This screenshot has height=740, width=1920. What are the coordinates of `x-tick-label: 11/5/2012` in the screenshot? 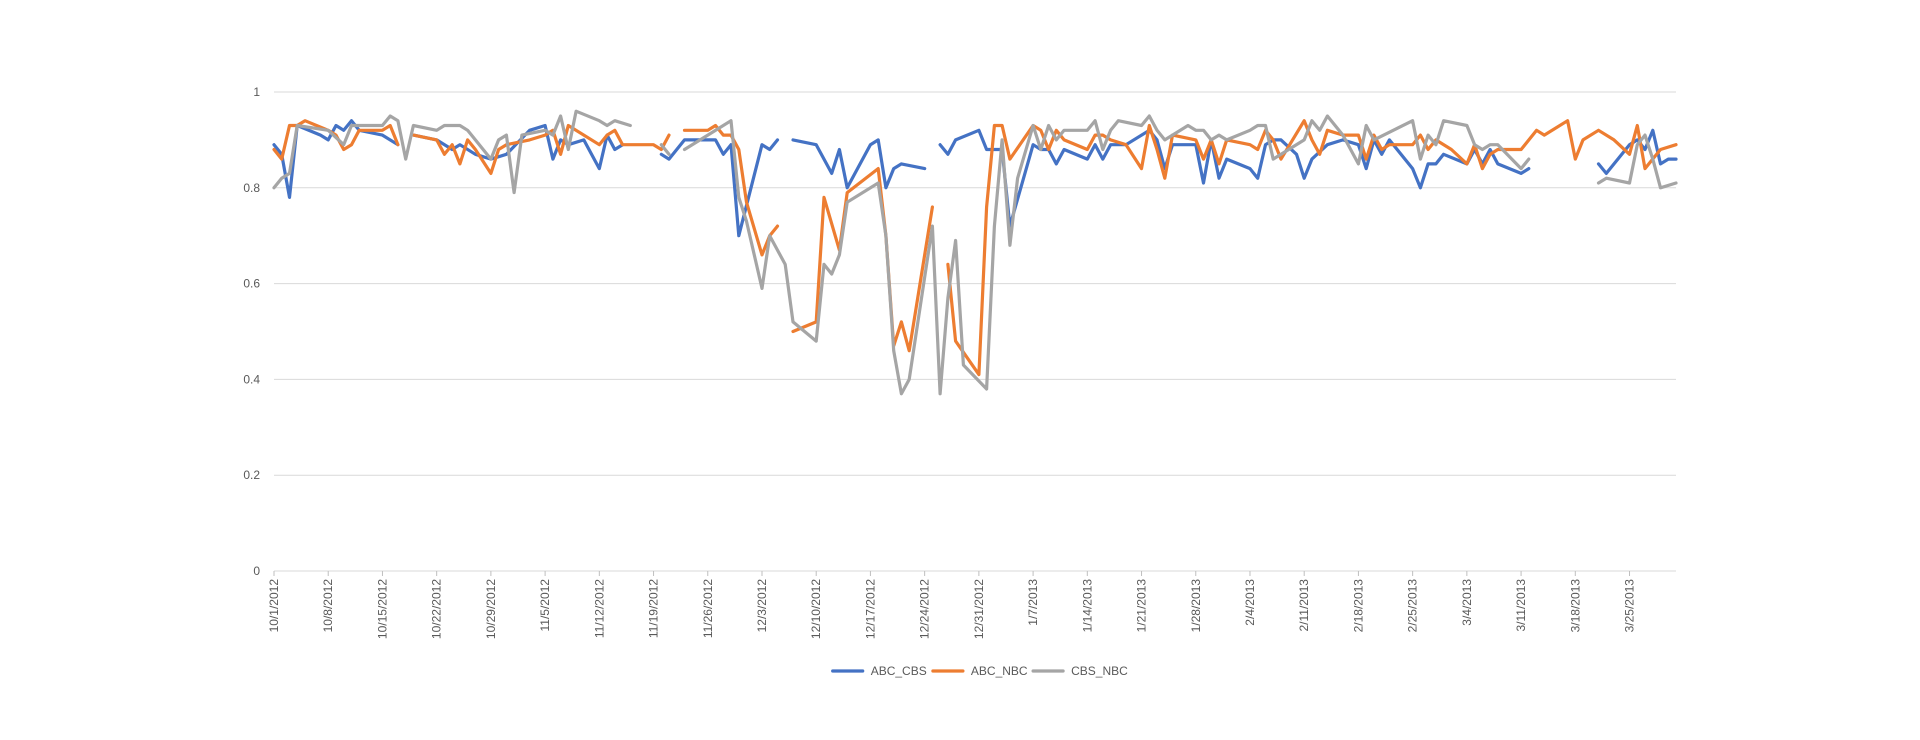 It's located at (545, 605).